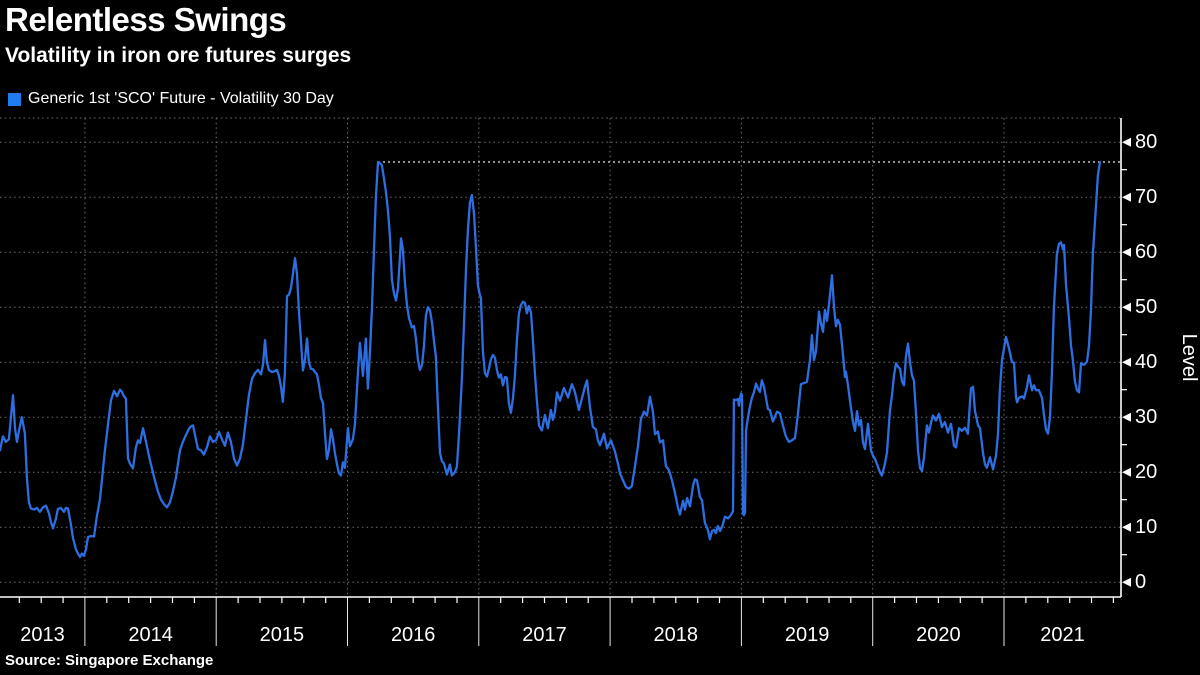  What do you see at coordinates (42, 635) in the screenshot?
I see `svg-text: 2013` at bounding box center [42, 635].